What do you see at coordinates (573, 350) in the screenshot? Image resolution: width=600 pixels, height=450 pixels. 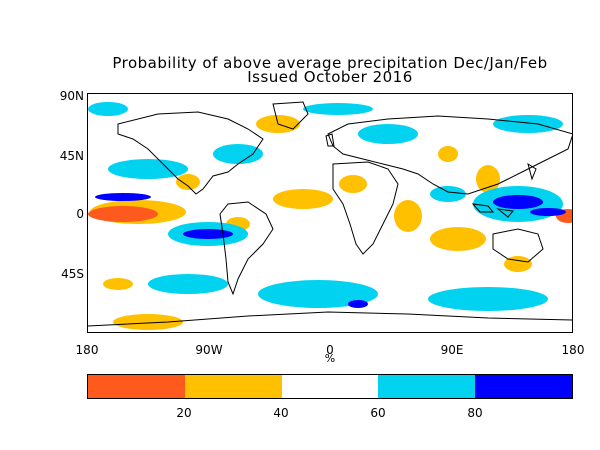 I see `lon-label-180e: 180` at bounding box center [573, 350].